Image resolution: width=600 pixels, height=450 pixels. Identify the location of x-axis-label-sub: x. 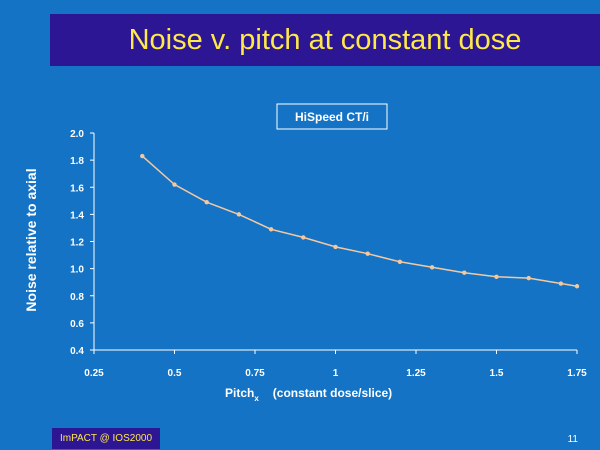
(256, 398).